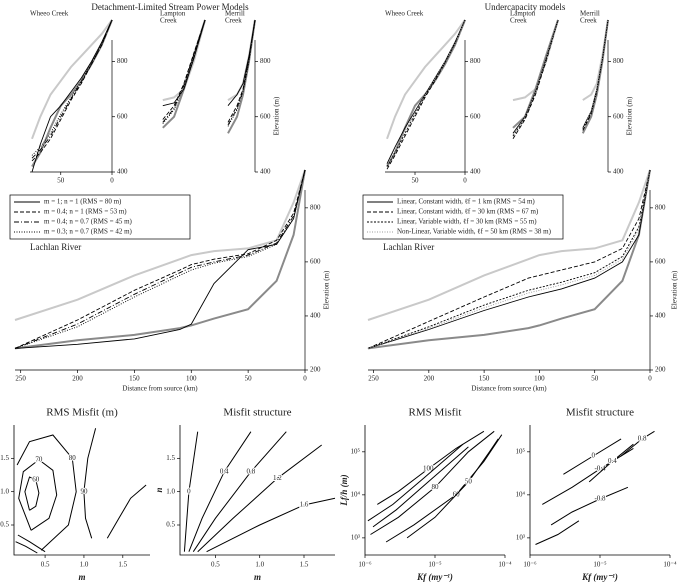 This screenshot has width=685, height=585. Describe the element at coordinates (84, 565) in the screenshot. I see `x-tick-label: 1.0` at that location.